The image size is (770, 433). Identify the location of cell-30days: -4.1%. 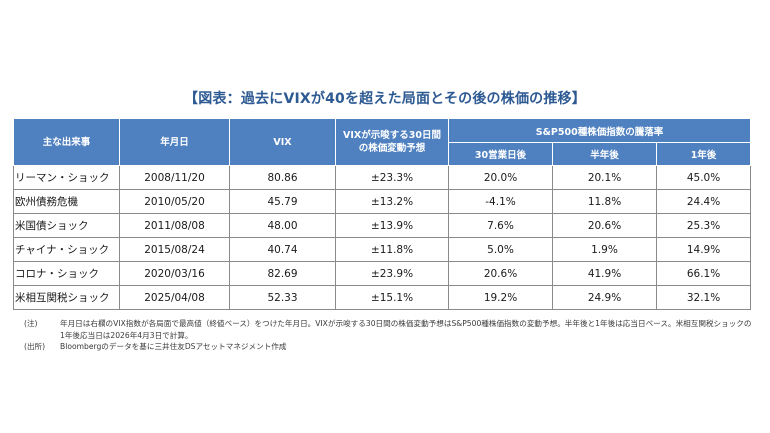
(500, 201).